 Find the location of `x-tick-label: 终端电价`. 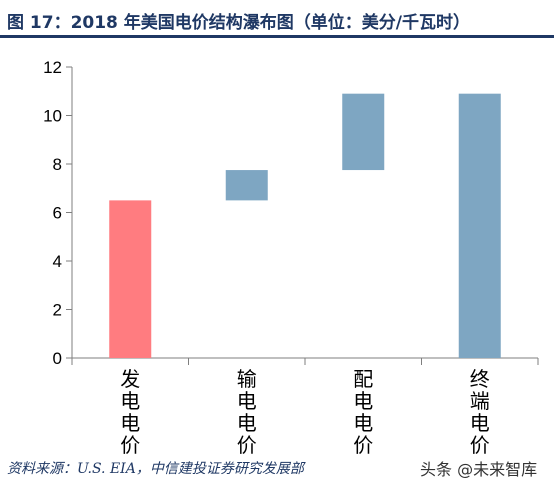

x-tick-label: 终端电价 is located at coordinates (480, 411).